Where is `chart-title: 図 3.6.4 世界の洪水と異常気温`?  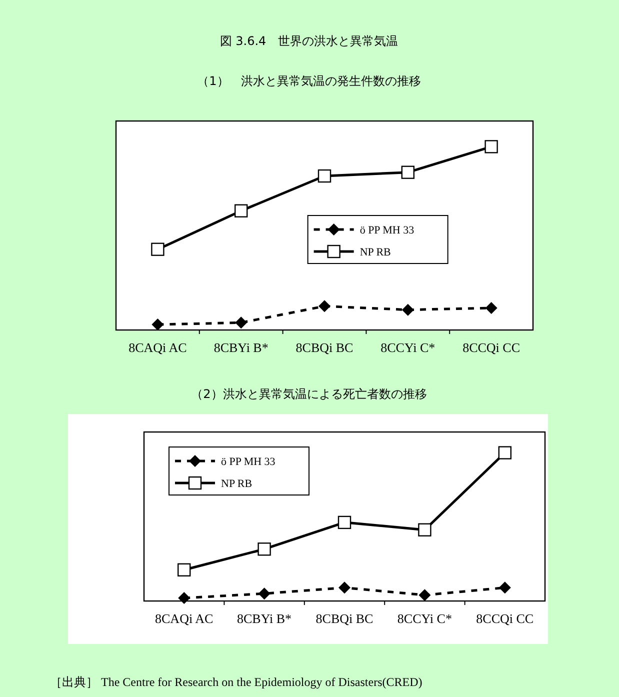 chart-title: 図 3.6.4 世界の洪水と異常気温 is located at coordinates (309, 41).